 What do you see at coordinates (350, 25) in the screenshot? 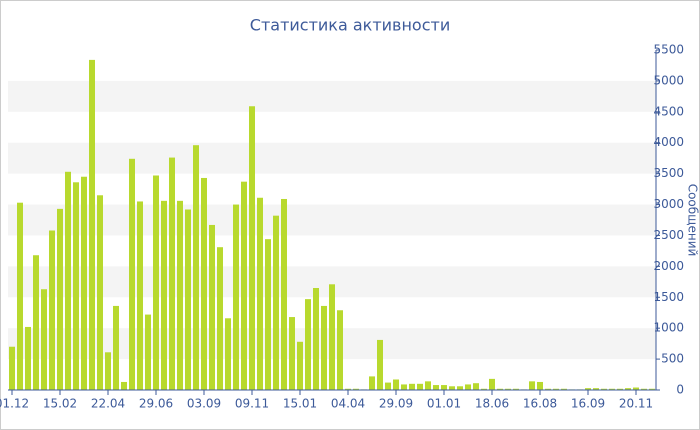
I see `chart-title: Статистика активности` at bounding box center [350, 25].